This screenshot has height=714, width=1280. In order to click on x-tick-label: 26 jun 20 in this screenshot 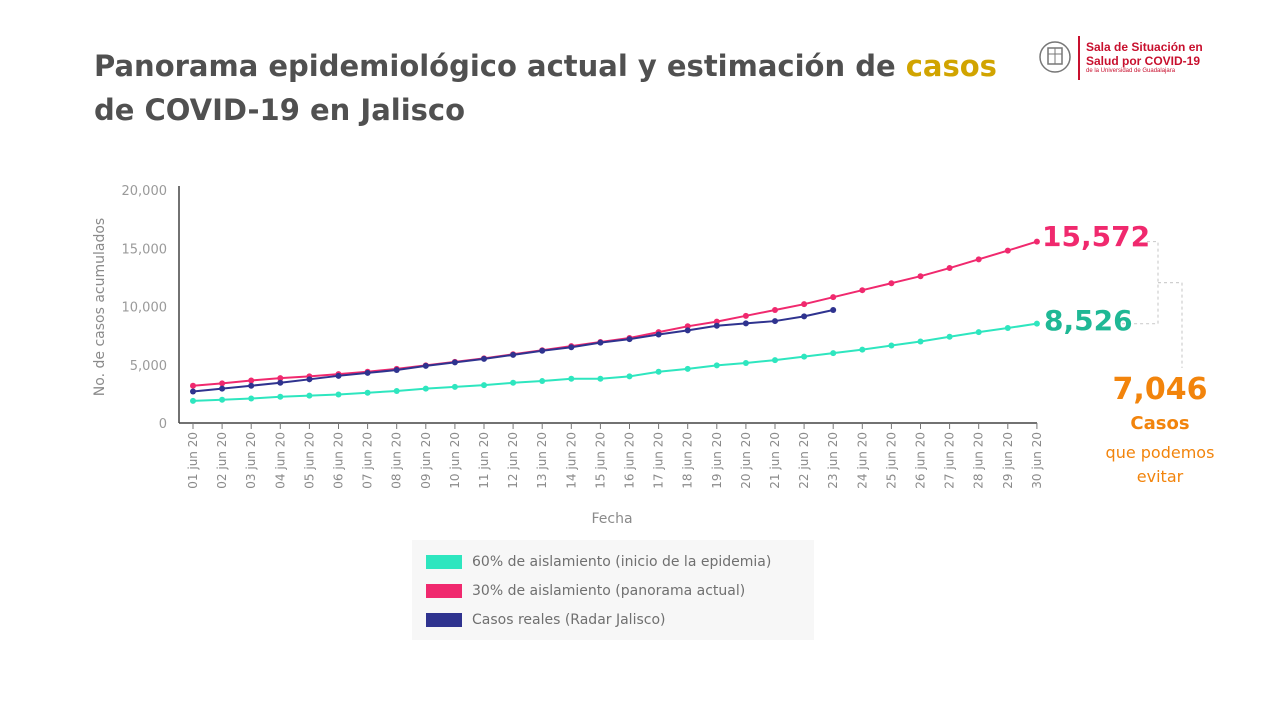, I will do `click(921, 460)`.